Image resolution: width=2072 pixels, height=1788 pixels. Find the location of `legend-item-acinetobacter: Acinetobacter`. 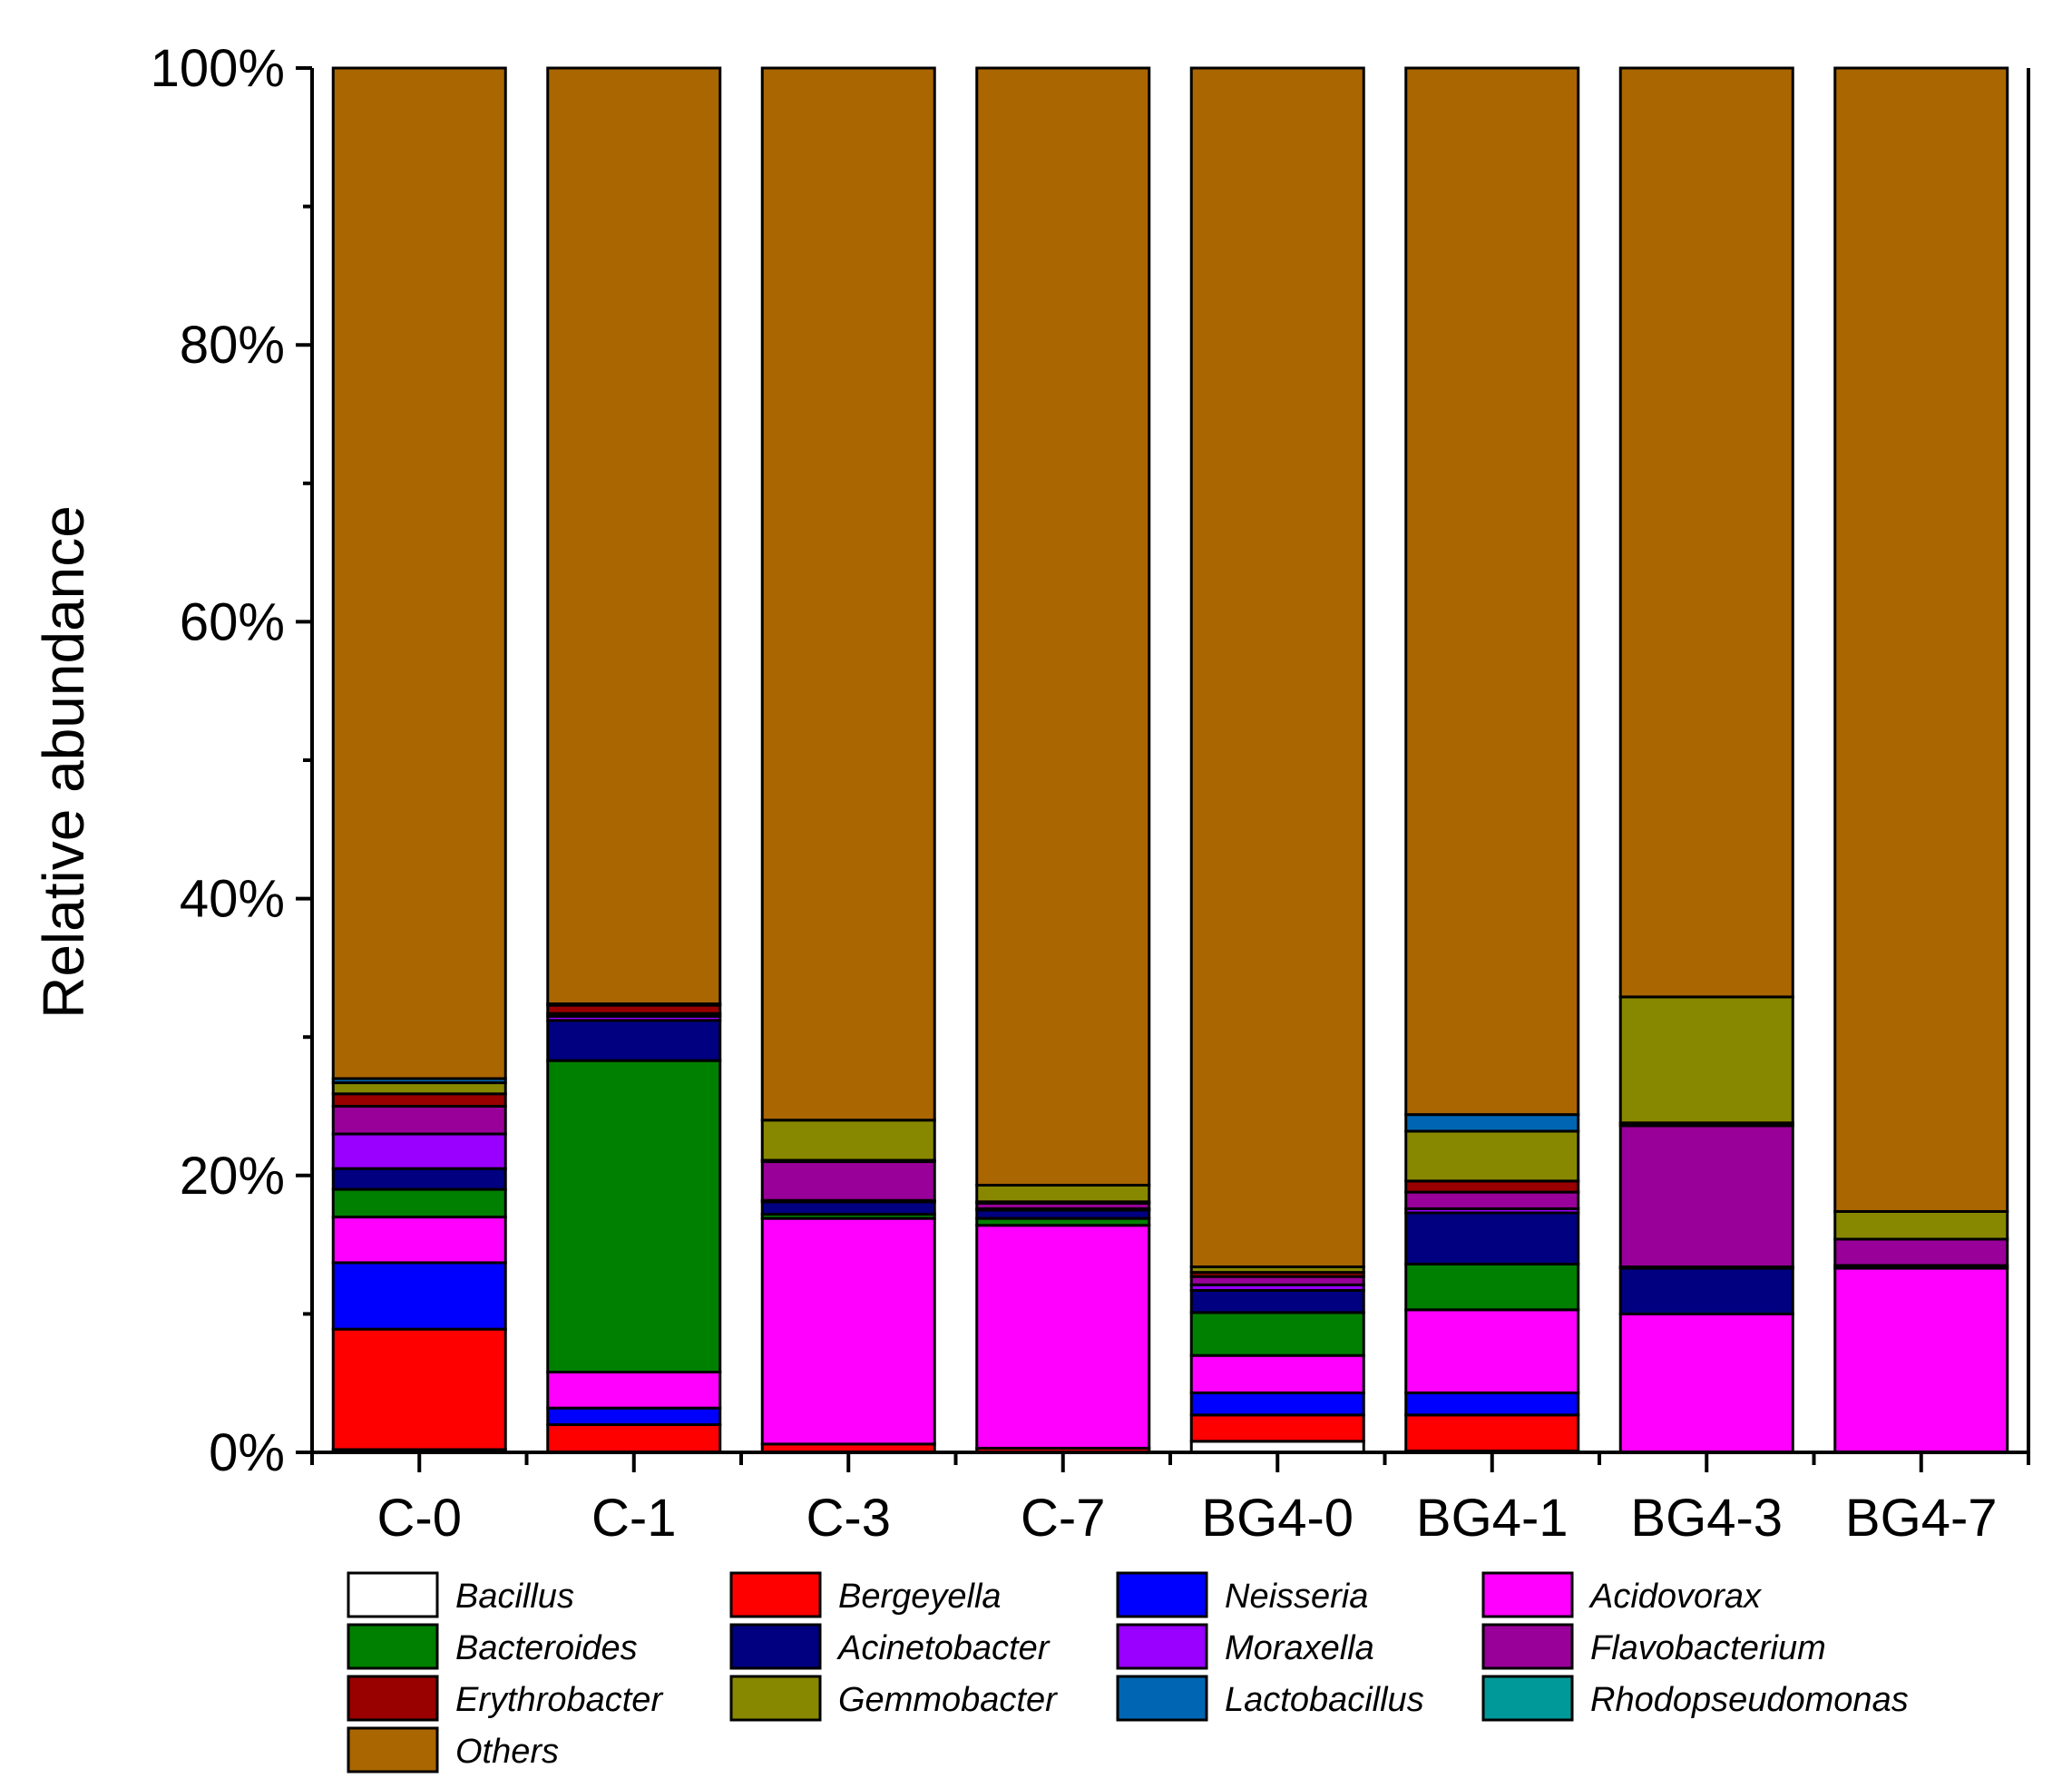

legend-item-acinetobacter: Acinetobacter is located at coordinates (890, 1646).